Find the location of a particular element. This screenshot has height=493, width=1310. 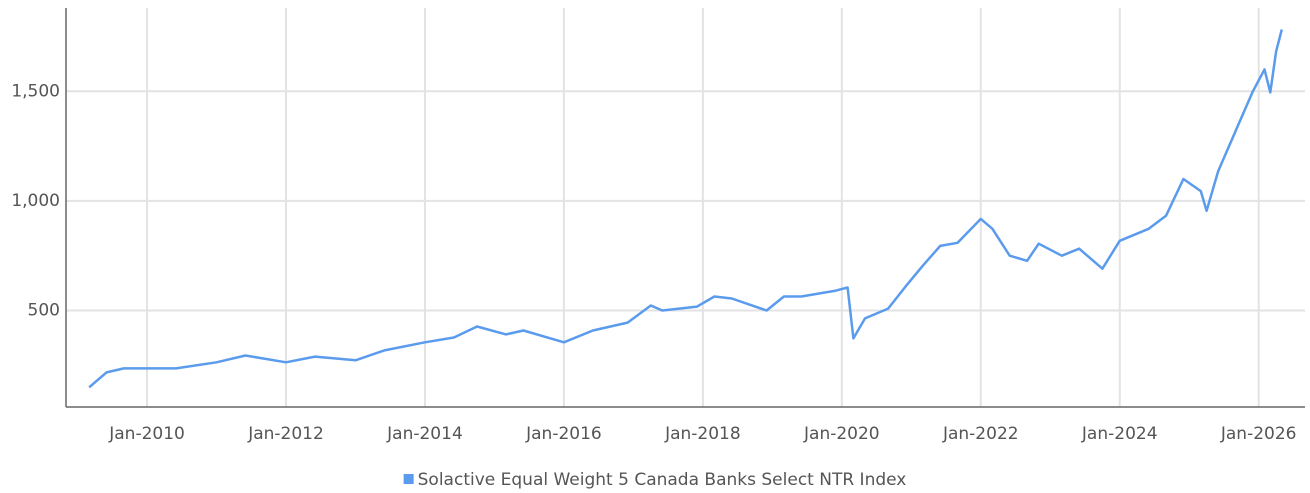

x-tick-label: Jan-2026 is located at coordinates (1258, 434).